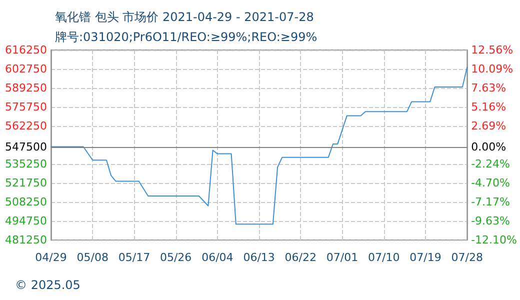 The width and height of the screenshot is (520, 300). What do you see at coordinates (26, 107) in the screenshot?
I see `y-tick-label: 575750` at bounding box center [26, 107].